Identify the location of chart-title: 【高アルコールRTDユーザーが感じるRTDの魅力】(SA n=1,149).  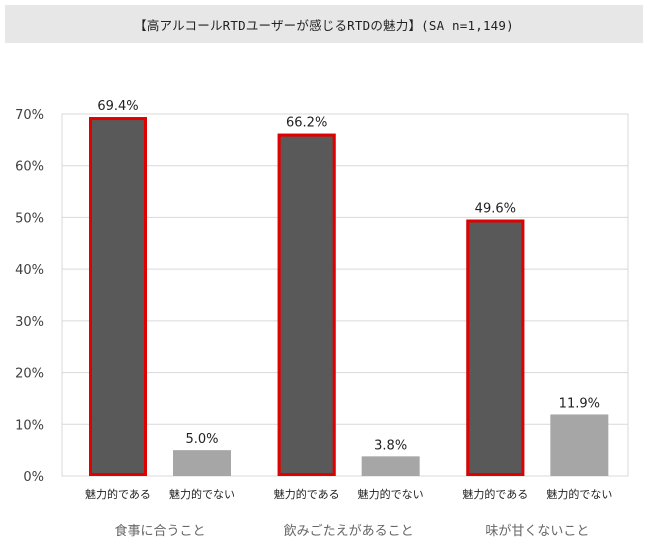
(324, 25).